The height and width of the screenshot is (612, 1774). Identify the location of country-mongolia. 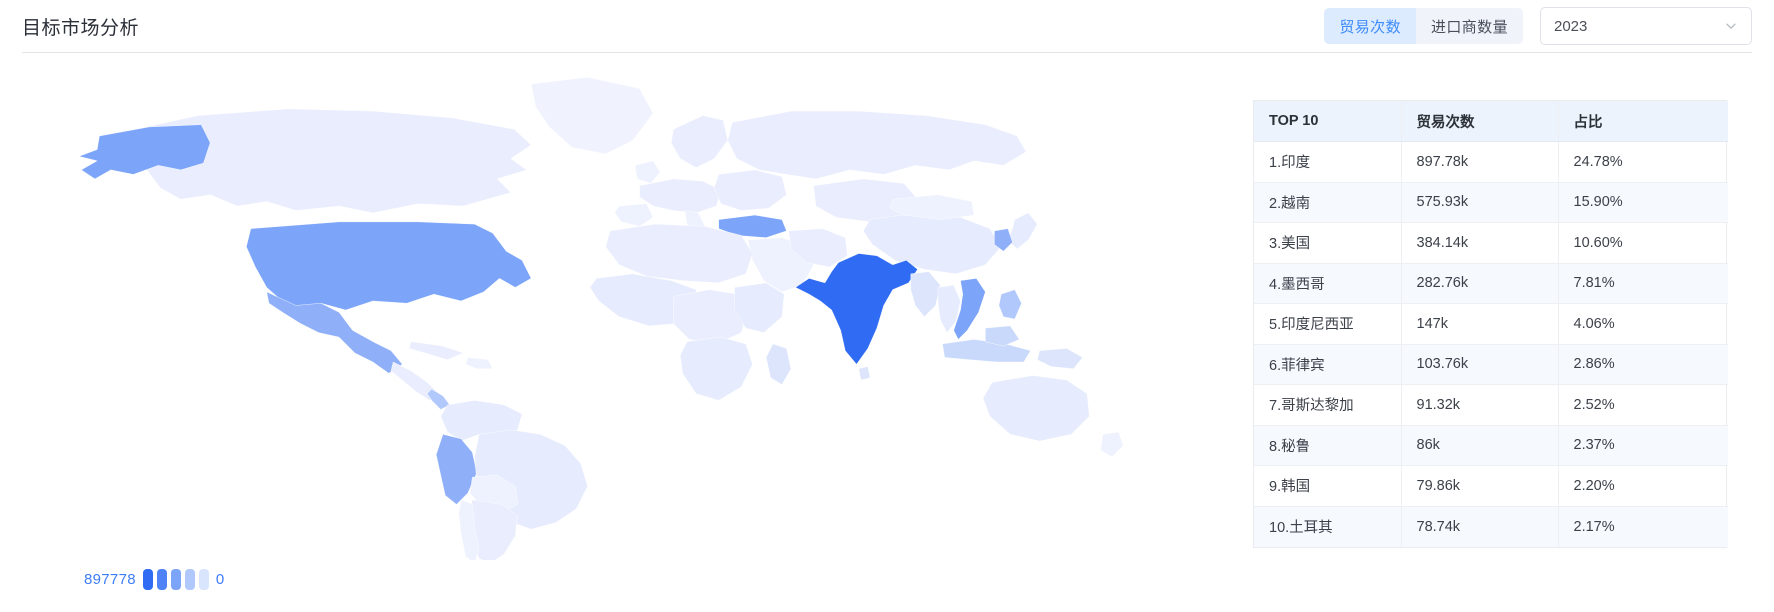
(932, 207).